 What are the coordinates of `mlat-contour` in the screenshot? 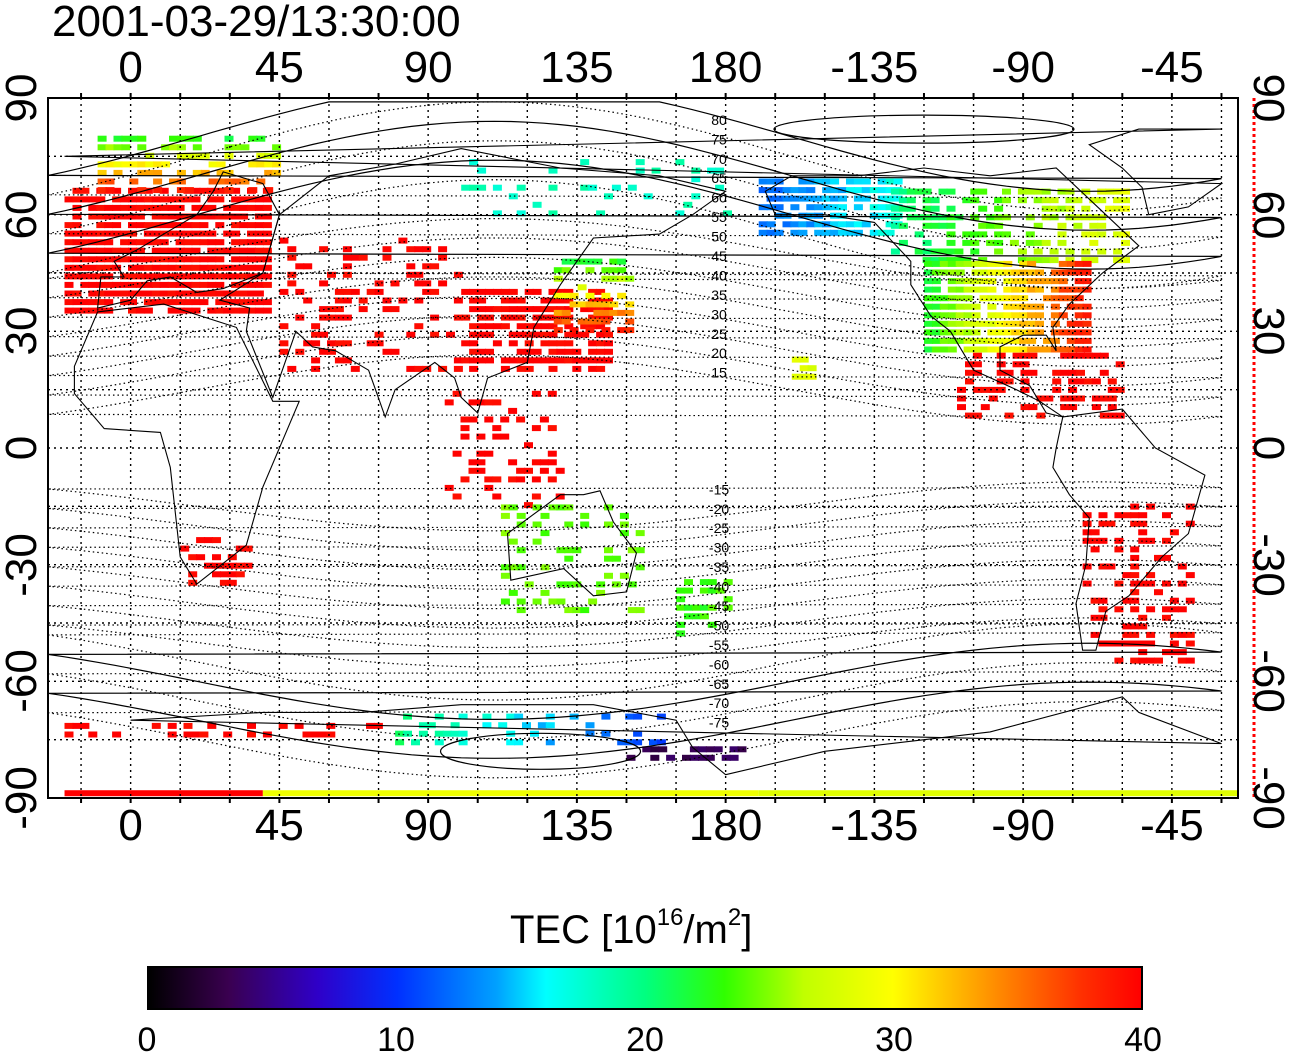 It's located at (634, 214).